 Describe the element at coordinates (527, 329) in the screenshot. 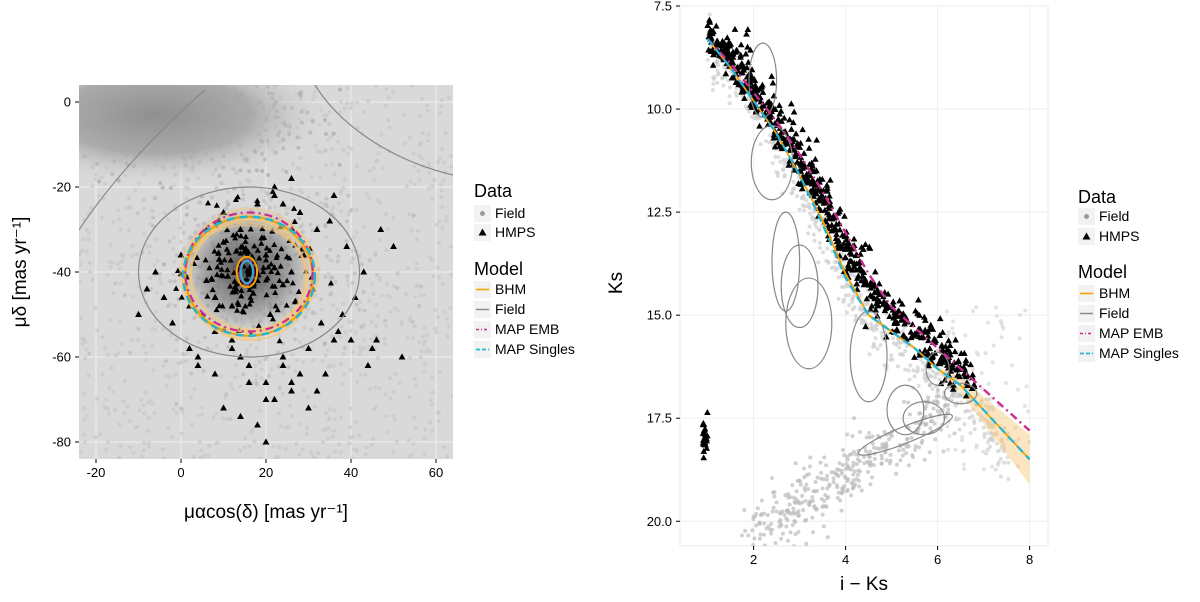

I see `left-legend-map-emb-label: MAP EMB` at that location.